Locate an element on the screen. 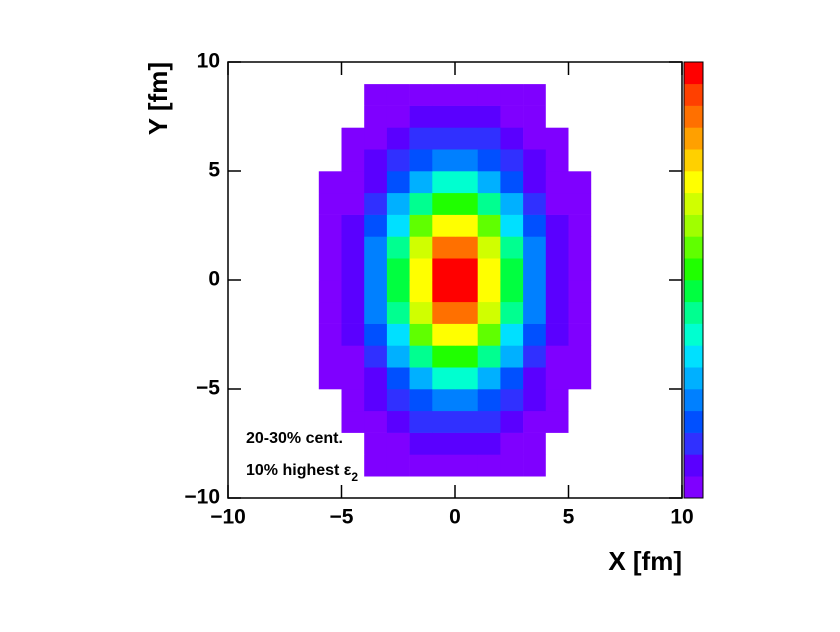  x-tick-label: 5 is located at coordinates (569, 517).